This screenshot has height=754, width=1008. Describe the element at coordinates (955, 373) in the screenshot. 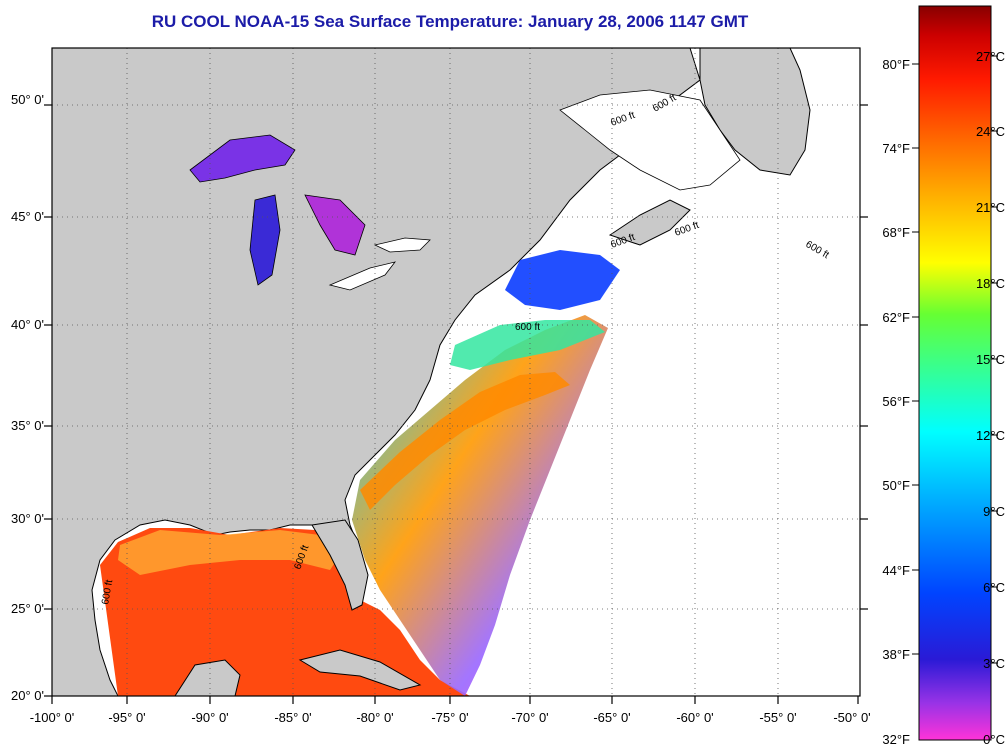

I see `colorbar` at that location.